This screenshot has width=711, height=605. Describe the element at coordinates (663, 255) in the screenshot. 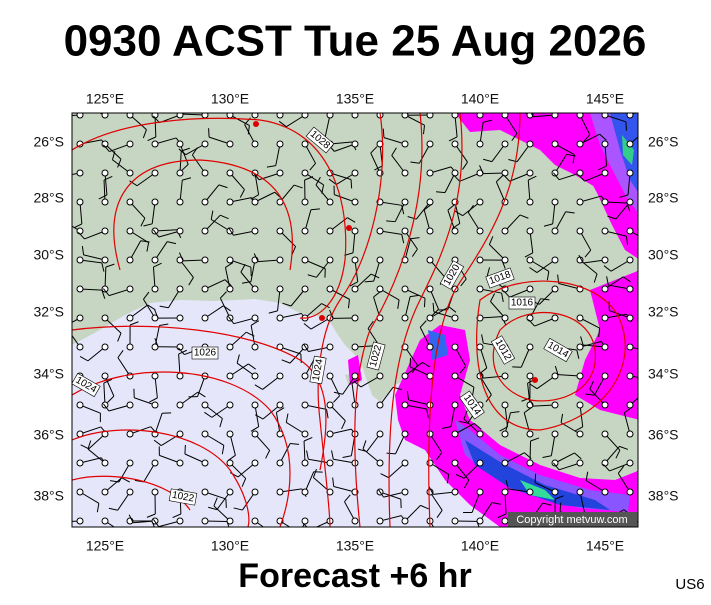

I see `lat-label: 30°S` at that location.